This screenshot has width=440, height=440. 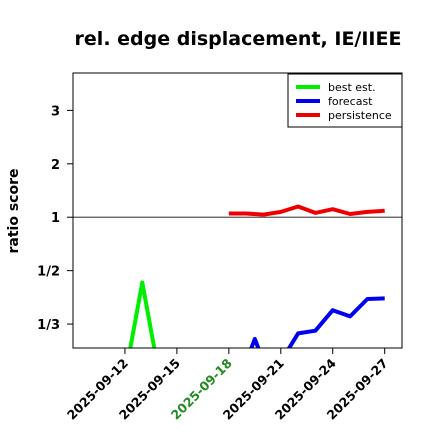 What do you see at coordinates (360, 115) in the screenshot?
I see `legend-label: persistence` at bounding box center [360, 115].